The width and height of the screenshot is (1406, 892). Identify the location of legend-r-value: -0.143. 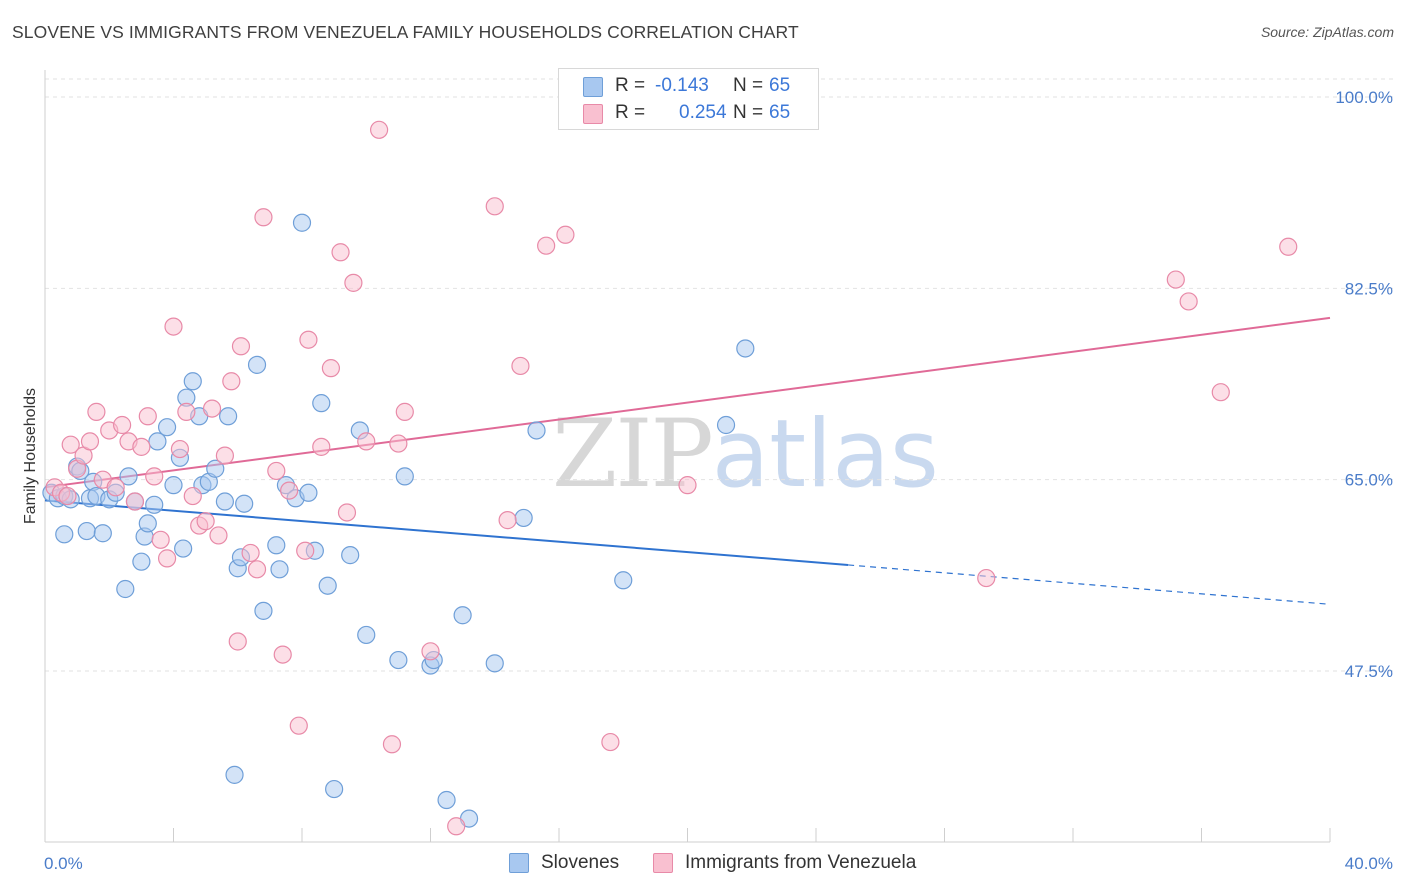
(682, 85).